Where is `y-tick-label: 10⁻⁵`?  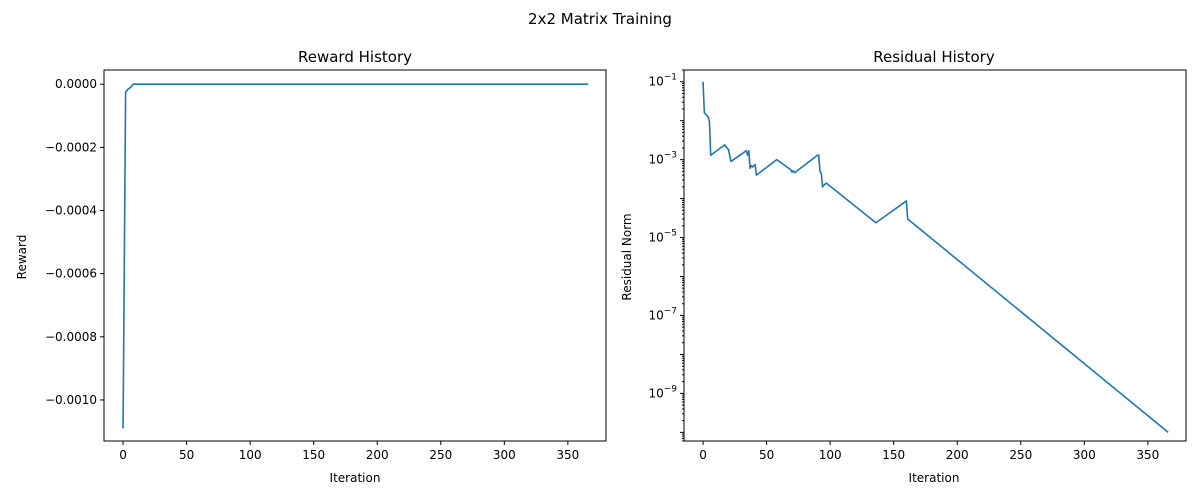
y-tick-label: 10⁻⁵ is located at coordinates (662, 237).